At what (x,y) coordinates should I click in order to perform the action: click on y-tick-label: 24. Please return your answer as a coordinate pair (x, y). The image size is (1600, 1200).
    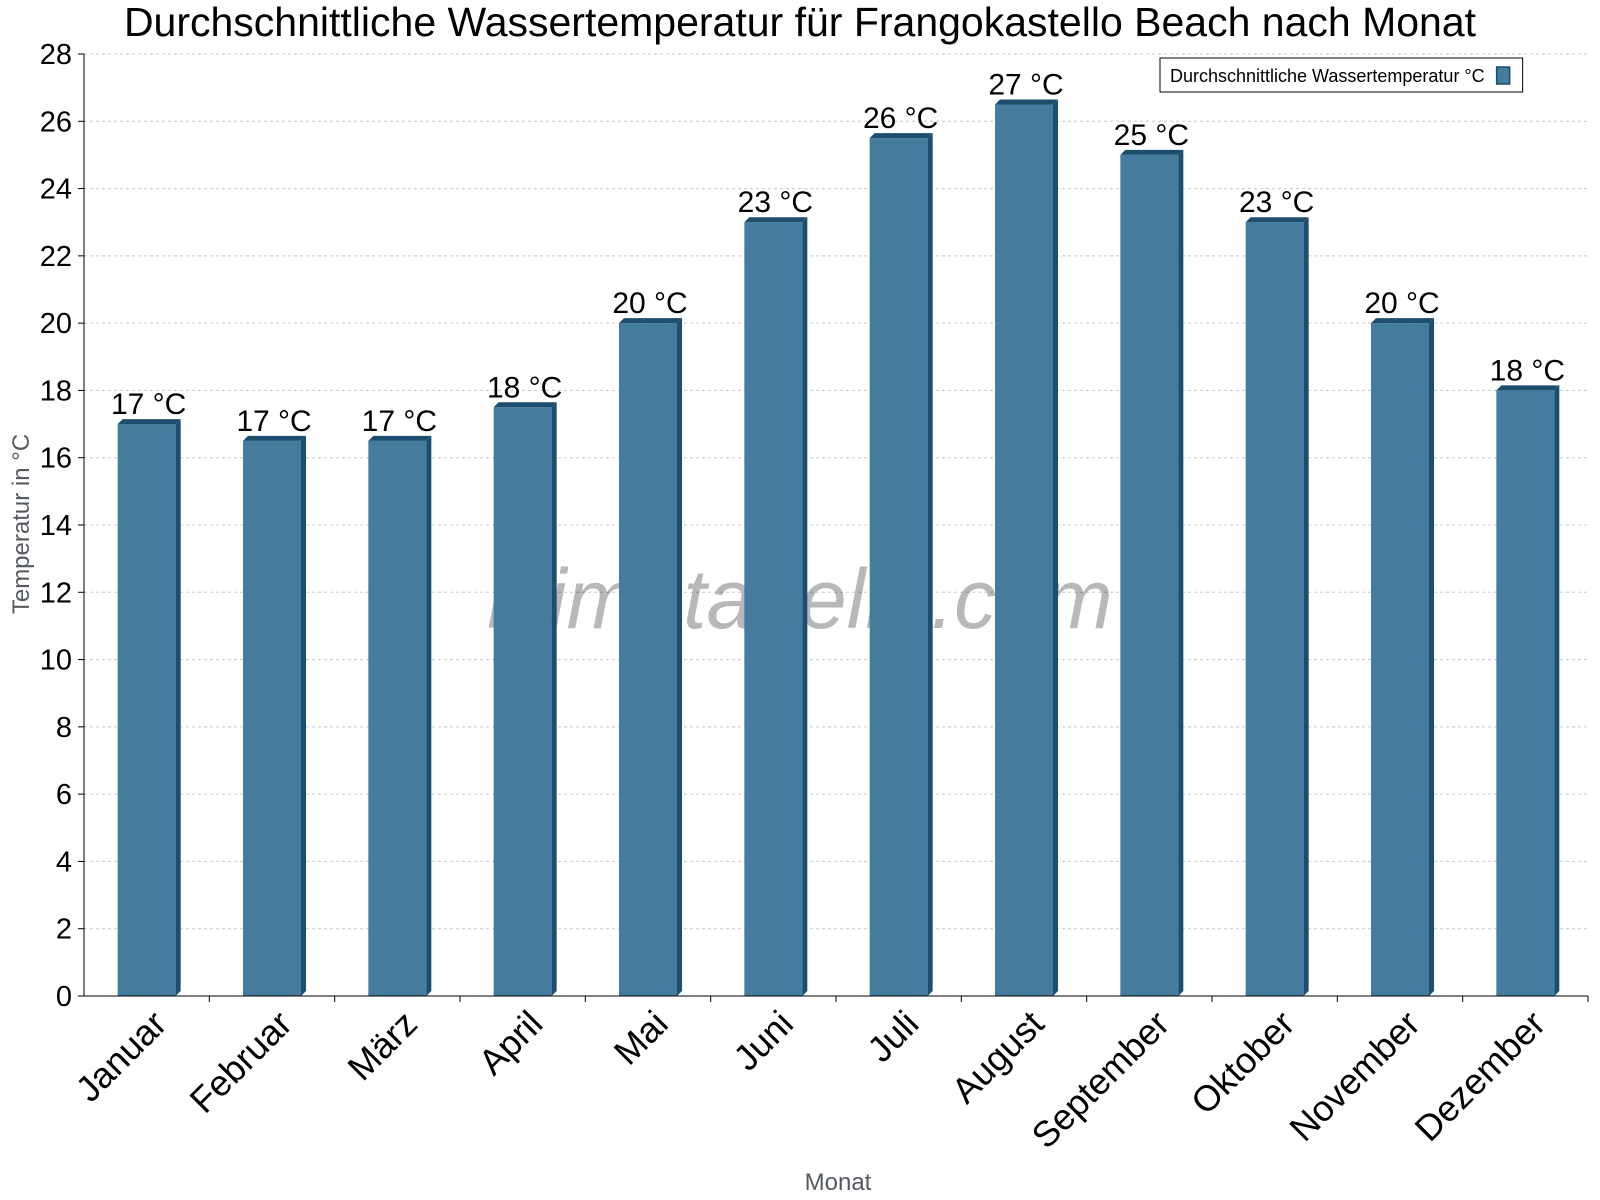
    Looking at the image, I should click on (56, 190).